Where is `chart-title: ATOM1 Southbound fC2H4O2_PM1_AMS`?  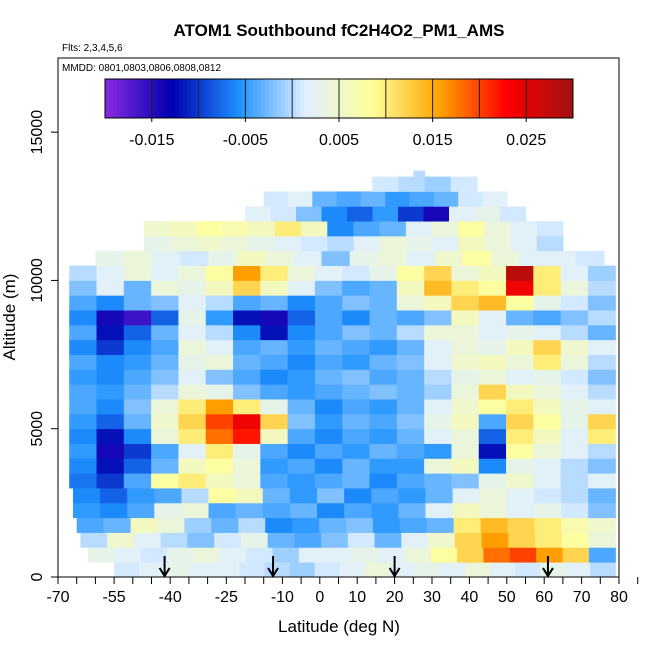 chart-title: ATOM1 Southbound fC2H4O2_PM1_AMS is located at coordinates (339, 30).